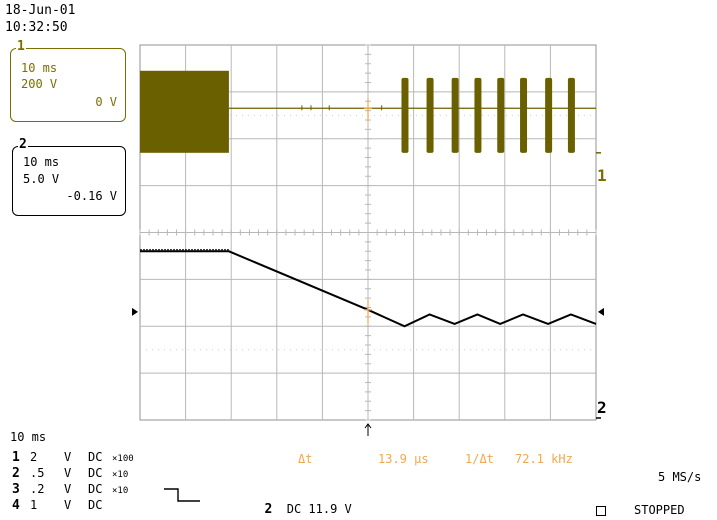 Image resolution: width=717 pixels, height=520 pixels. What do you see at coordinates (268, 509) in the screenshot?
I see `trigger-channel: 2` at bounding box center [268, 509].